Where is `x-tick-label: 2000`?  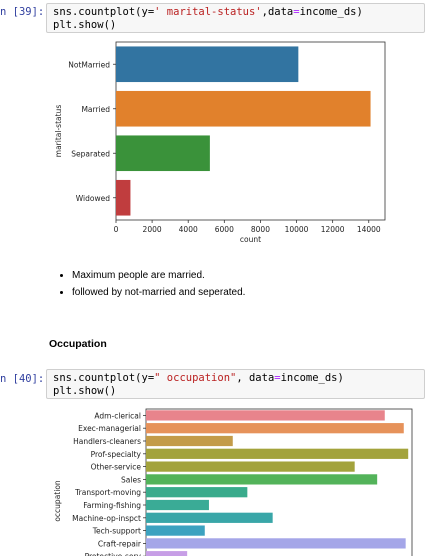 x-tick-label: 2000 is located at coordinates (152, 229).